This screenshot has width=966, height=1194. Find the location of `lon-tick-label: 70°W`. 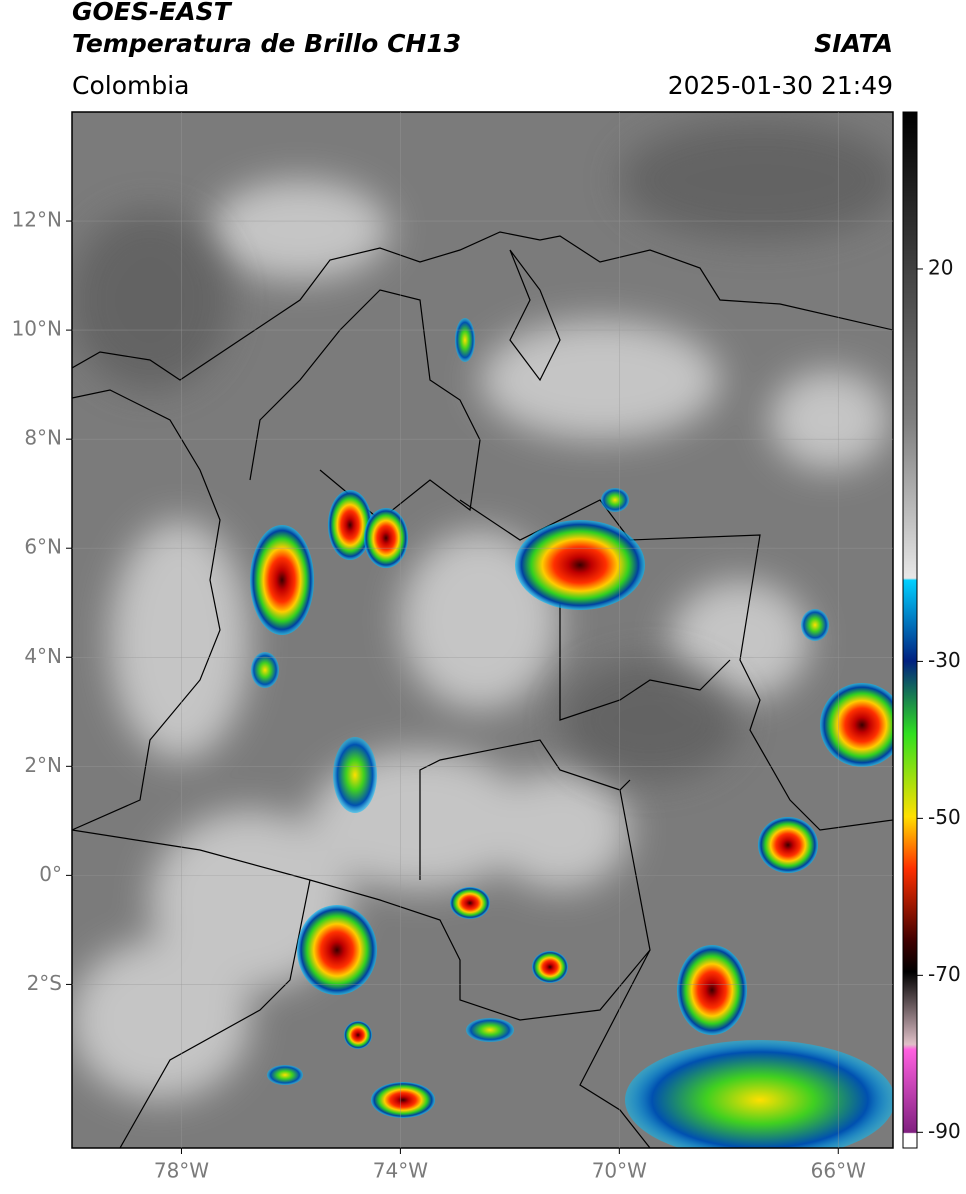

lon-tick-label: 70°W is located at coordinates (619, 1171).